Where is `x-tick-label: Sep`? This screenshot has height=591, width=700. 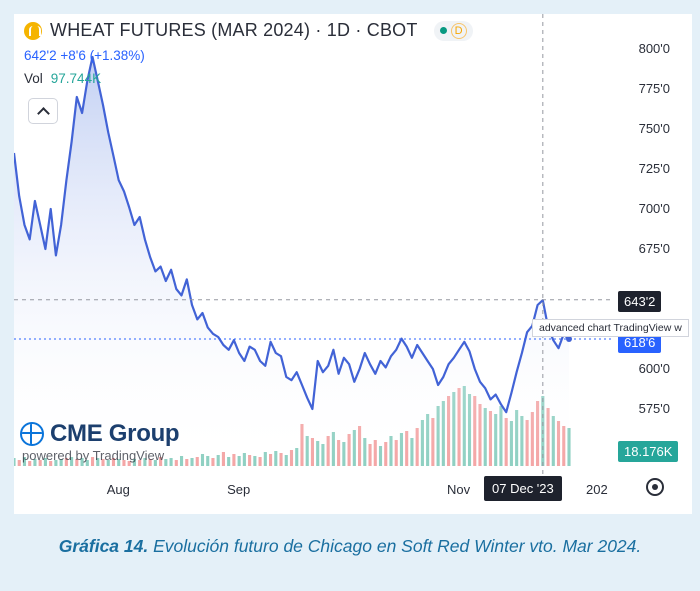
x-tick-label: Sep is located at coordinates (239, 489).